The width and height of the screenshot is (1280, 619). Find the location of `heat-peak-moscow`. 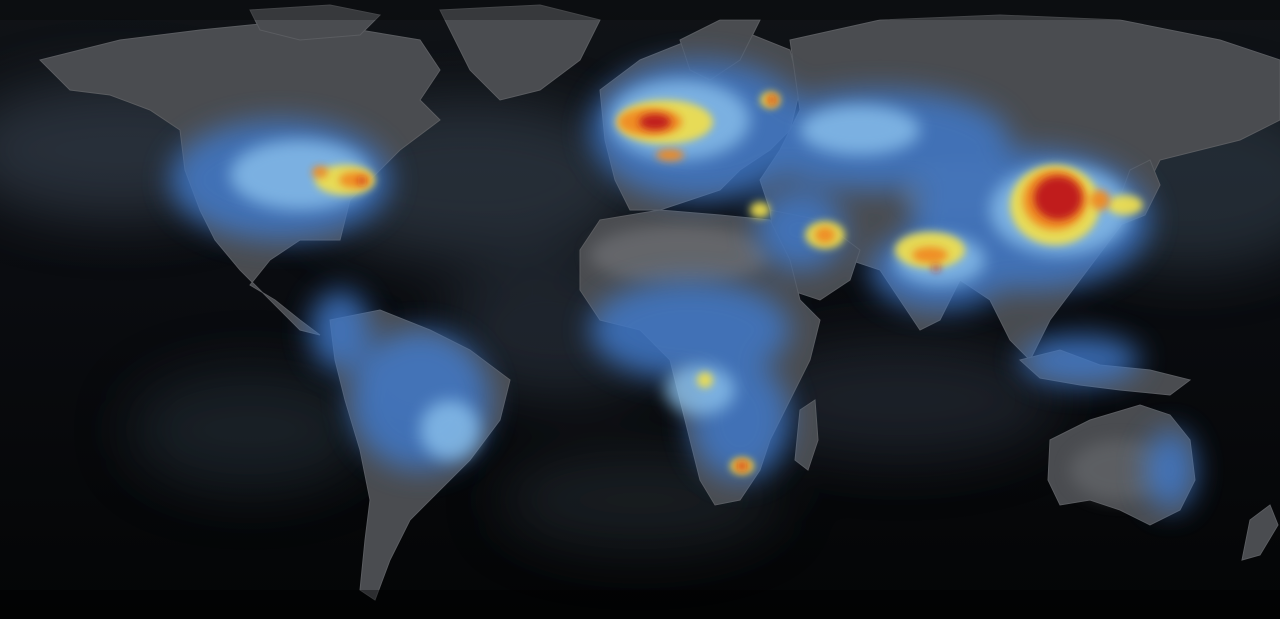

heat-peak-moscow is located at coordinates (772, 100).